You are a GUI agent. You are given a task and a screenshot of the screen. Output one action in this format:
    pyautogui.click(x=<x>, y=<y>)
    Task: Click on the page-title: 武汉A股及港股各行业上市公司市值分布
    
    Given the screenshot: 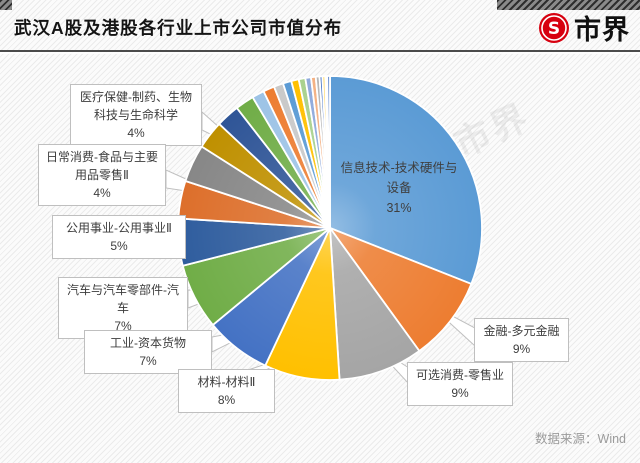 What is the action you would take?
    pyautogui.click(x=178, y=28)
    